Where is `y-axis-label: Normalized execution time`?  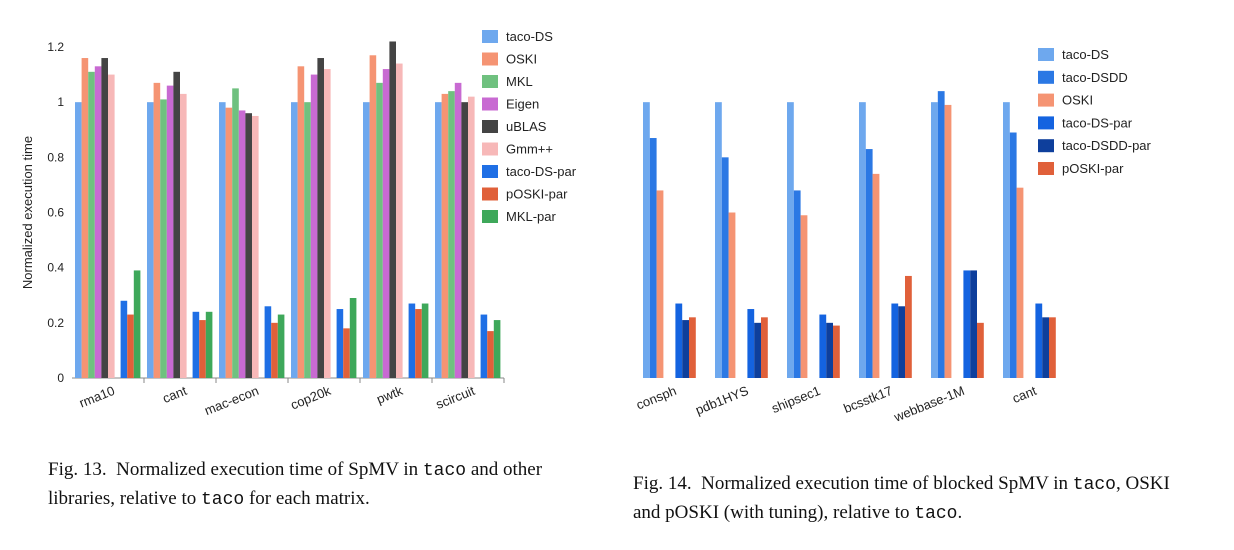 y-axis-label: Normalized execution time is located at coordinates (27, 212).